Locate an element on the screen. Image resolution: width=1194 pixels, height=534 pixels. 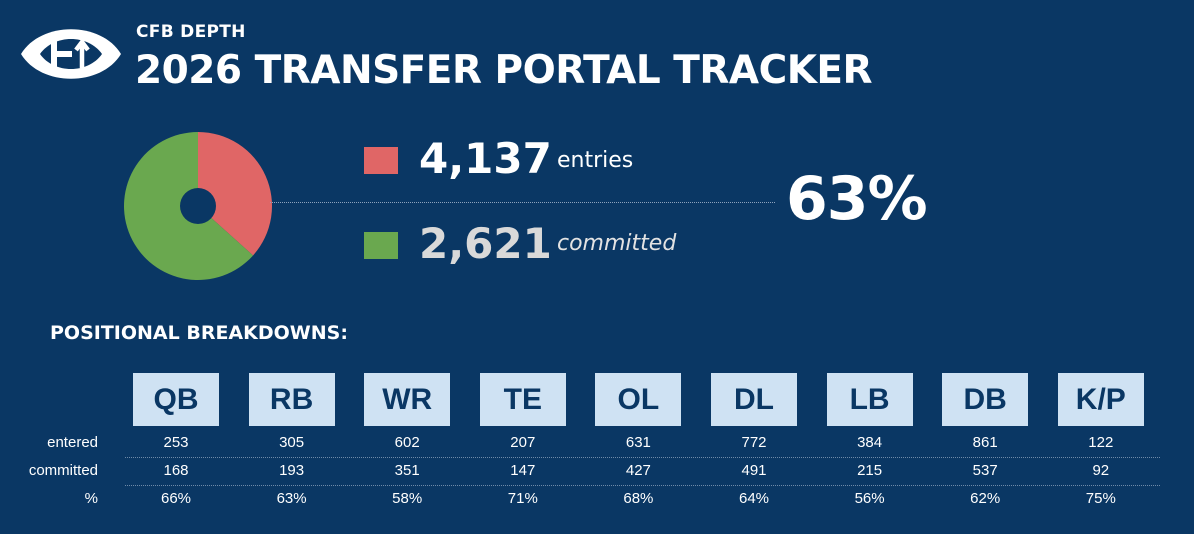
table-cell: 772 is located at coordinates (754, 442).